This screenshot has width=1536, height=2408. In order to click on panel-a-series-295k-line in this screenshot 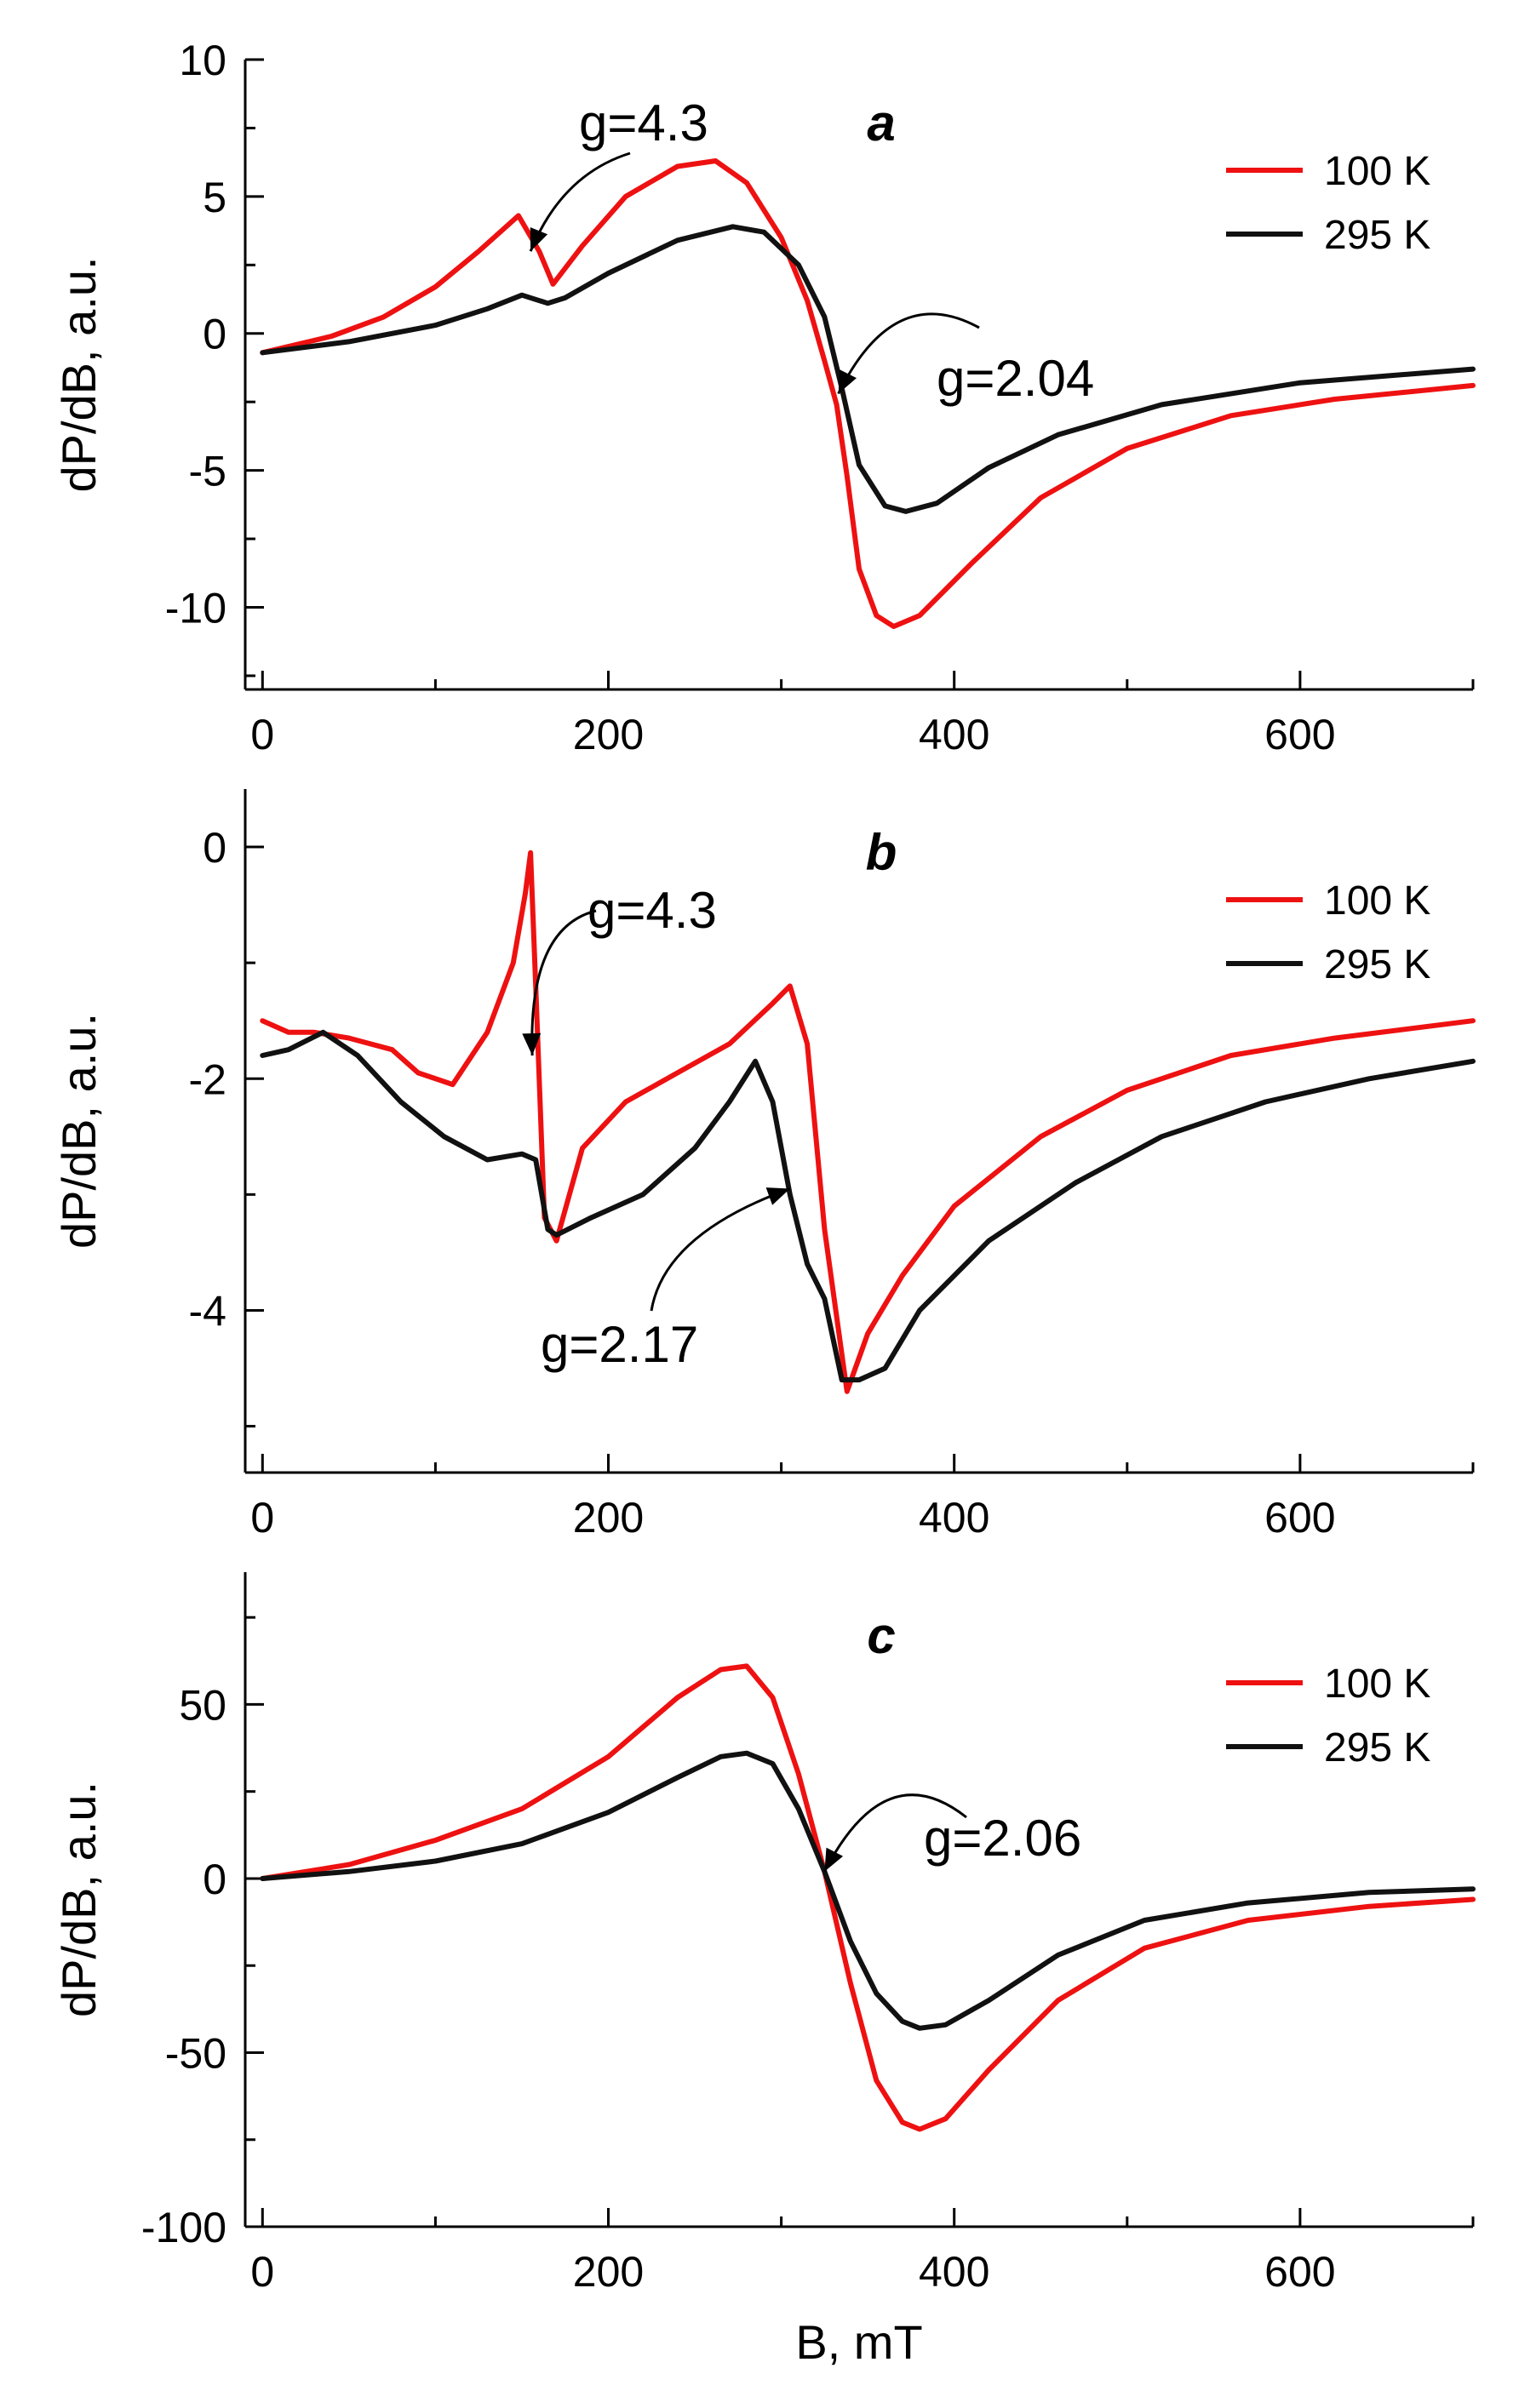, I will do `click(868, 369)`.